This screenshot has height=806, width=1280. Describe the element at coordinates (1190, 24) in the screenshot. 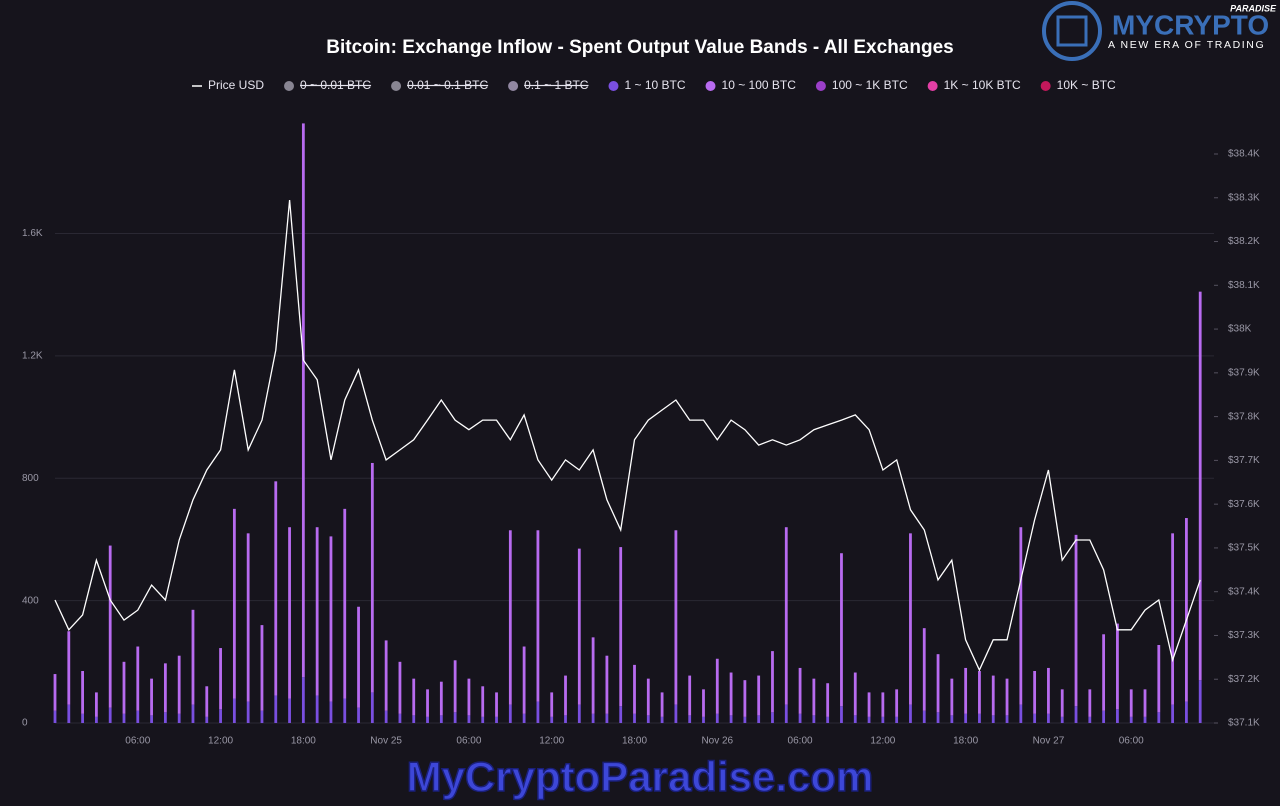

I see `logo-text: MYCRYPTO` at that location.